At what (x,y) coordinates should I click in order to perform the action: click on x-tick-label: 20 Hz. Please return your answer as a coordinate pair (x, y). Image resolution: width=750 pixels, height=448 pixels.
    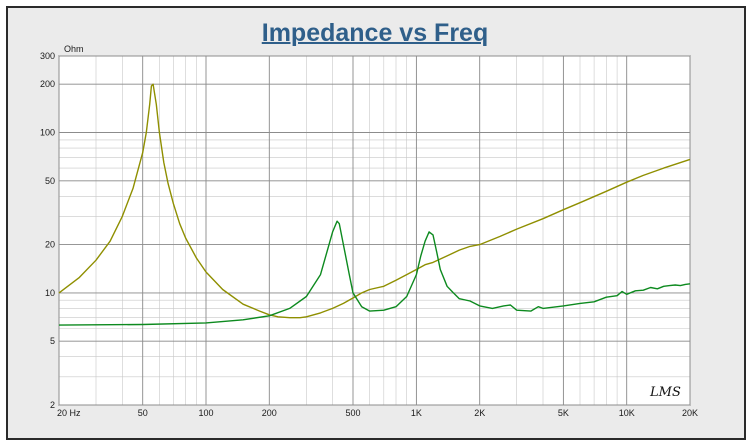
    Looking at the image, I should click on (69, 413).